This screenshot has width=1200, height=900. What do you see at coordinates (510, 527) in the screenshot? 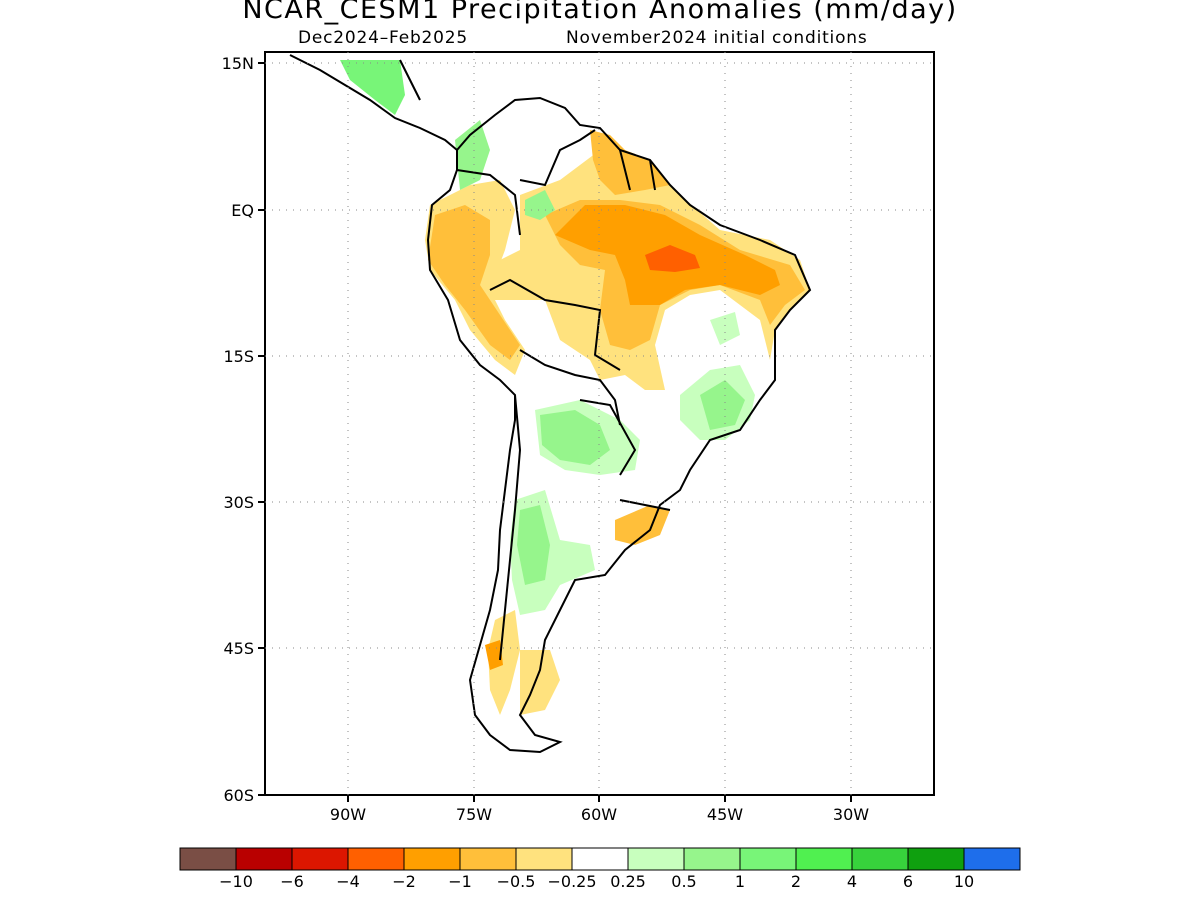
I see `border-argentina-chile` at bounding box center [510, 527].